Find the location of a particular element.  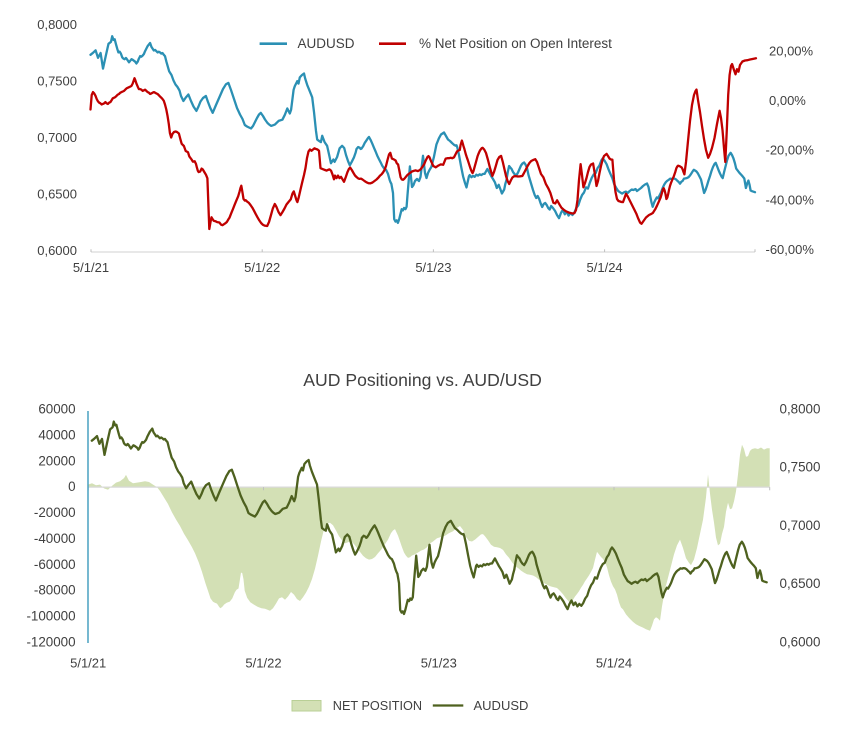

svg-text: -60,00% is located at coordinates (790, 249).